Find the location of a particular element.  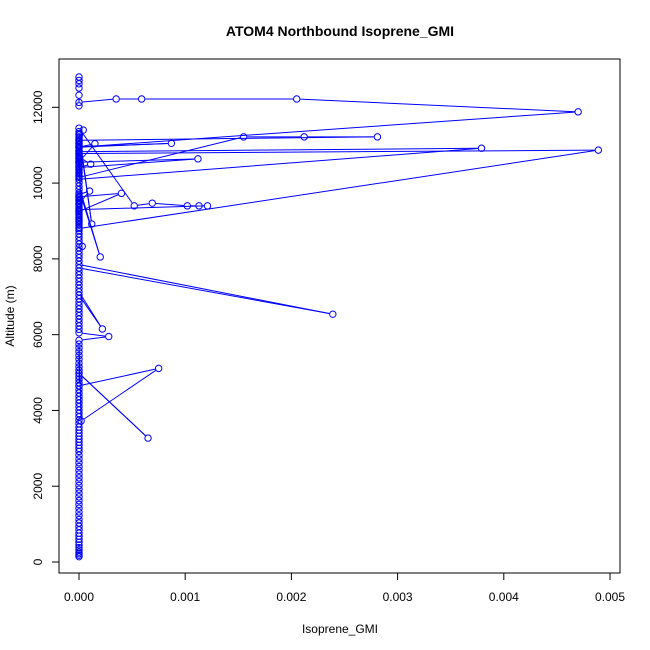

chart-title: ATOM4 Northbound Isoprene_GMI is located at coordinates (340, 31).